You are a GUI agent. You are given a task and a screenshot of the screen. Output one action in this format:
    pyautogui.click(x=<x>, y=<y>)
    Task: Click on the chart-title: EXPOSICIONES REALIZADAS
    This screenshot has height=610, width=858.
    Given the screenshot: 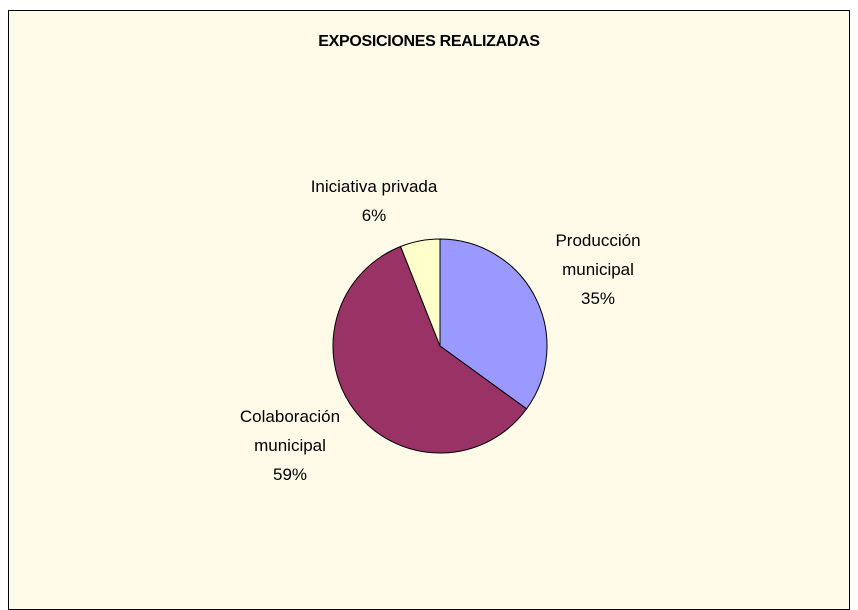 What is the action you would take?
    pyautogui.click(x=429, y=41)
    